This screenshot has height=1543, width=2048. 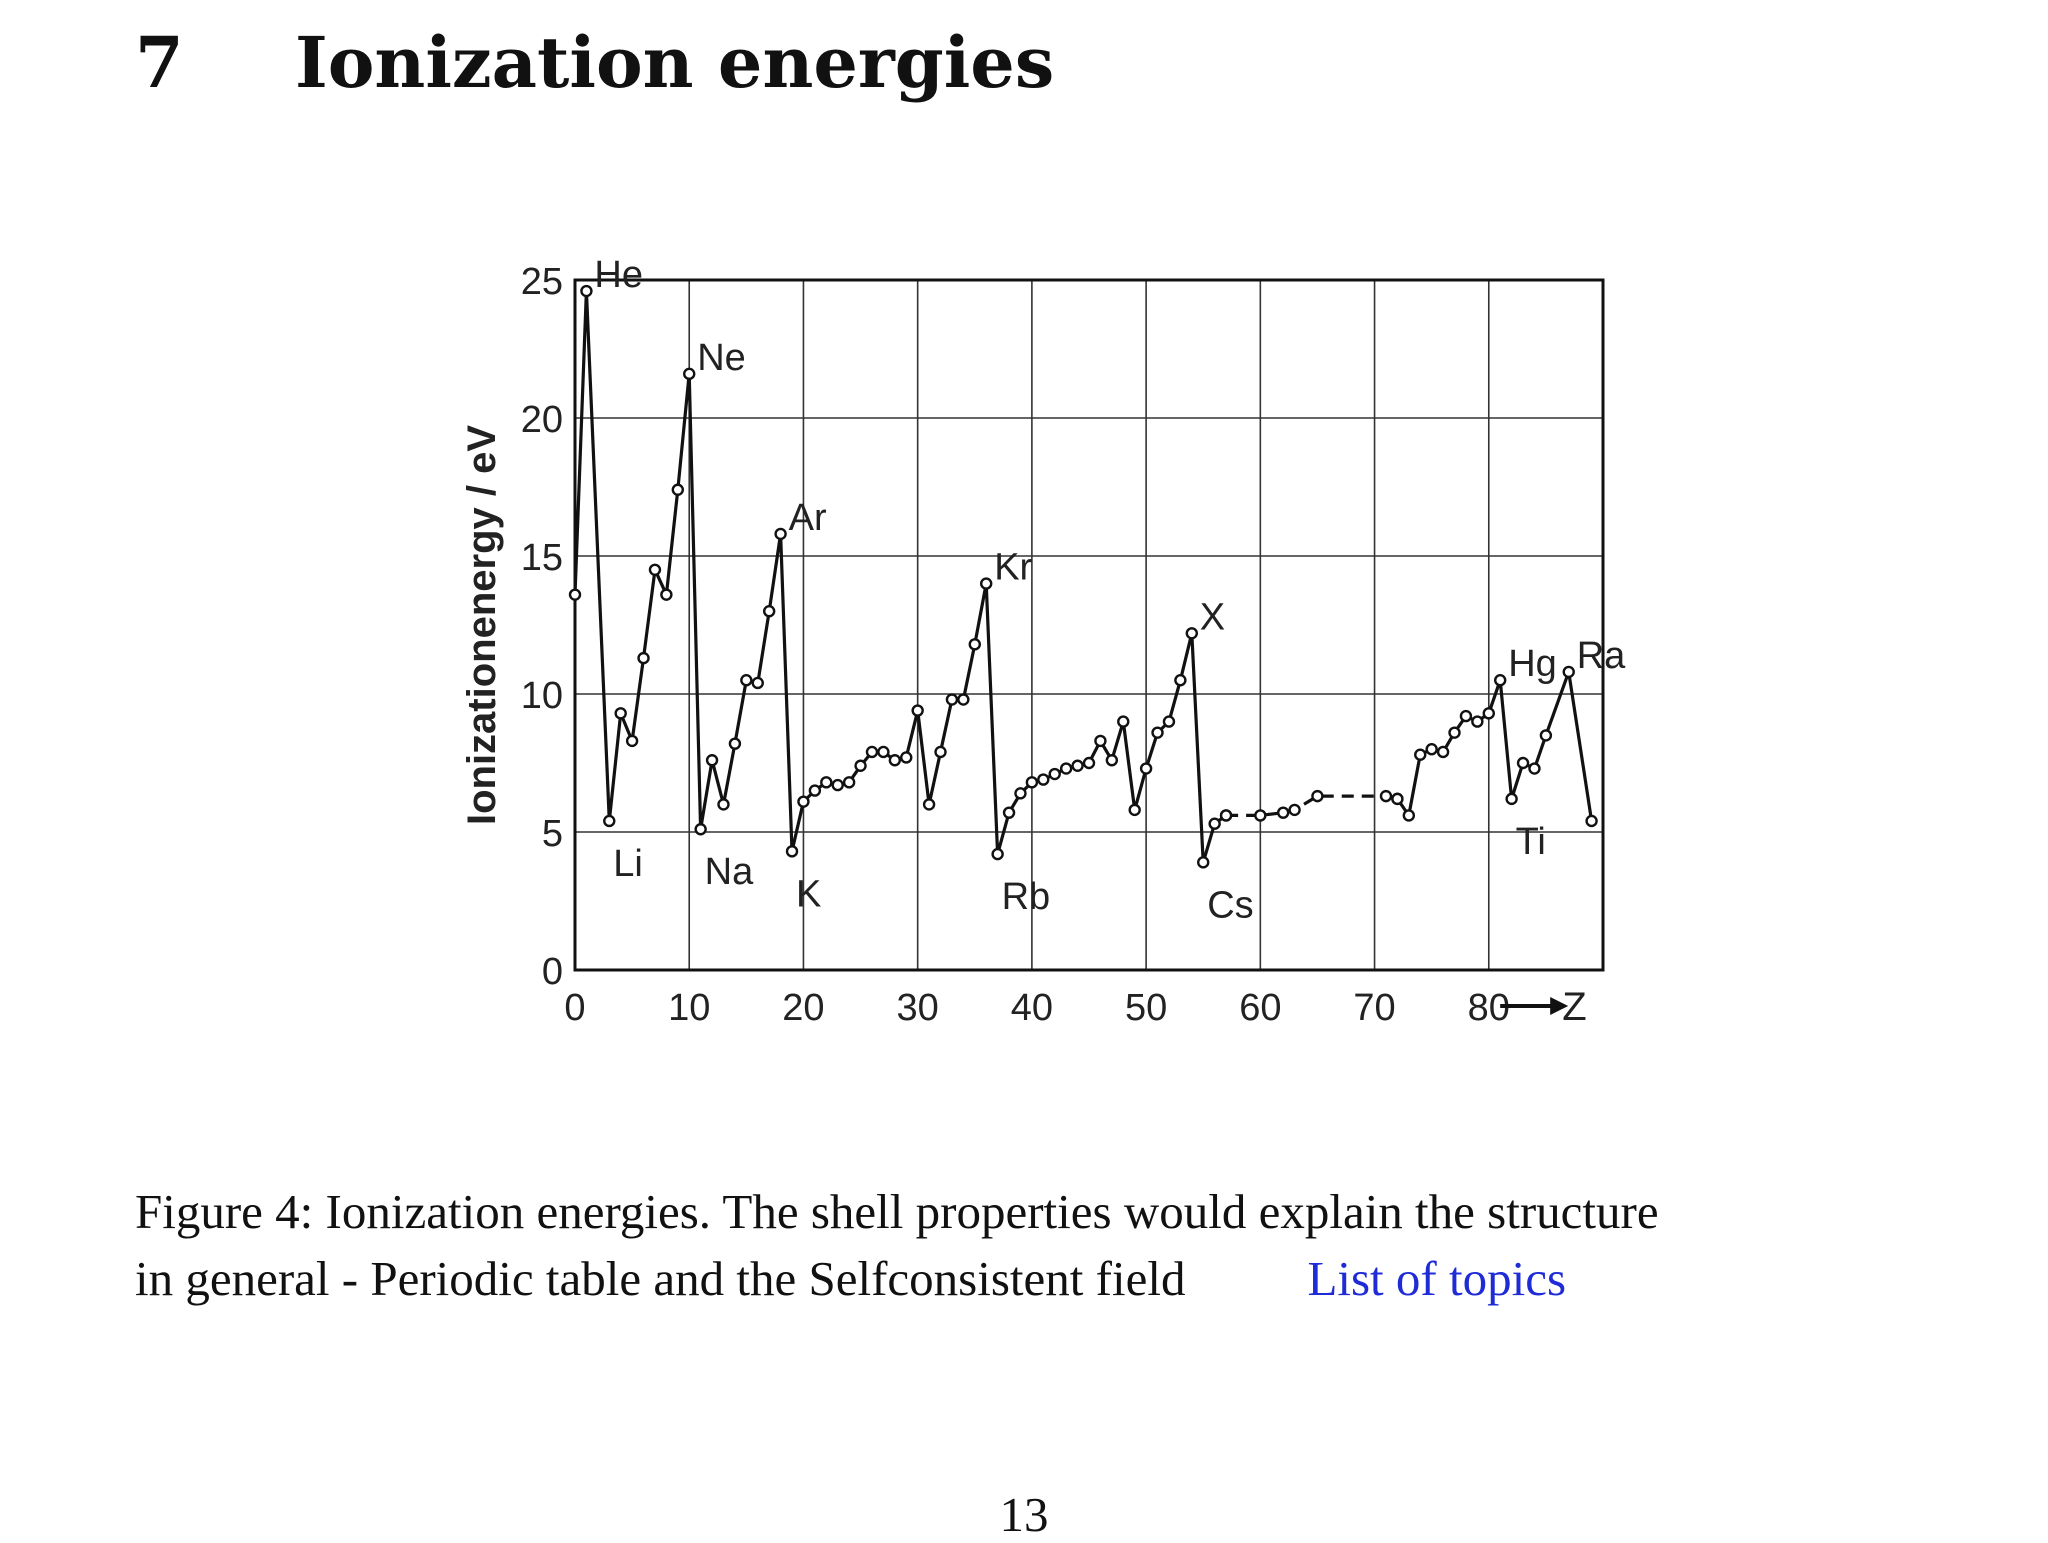 I want to click on x-tick-label: 0, so click(x=574, y=1008).